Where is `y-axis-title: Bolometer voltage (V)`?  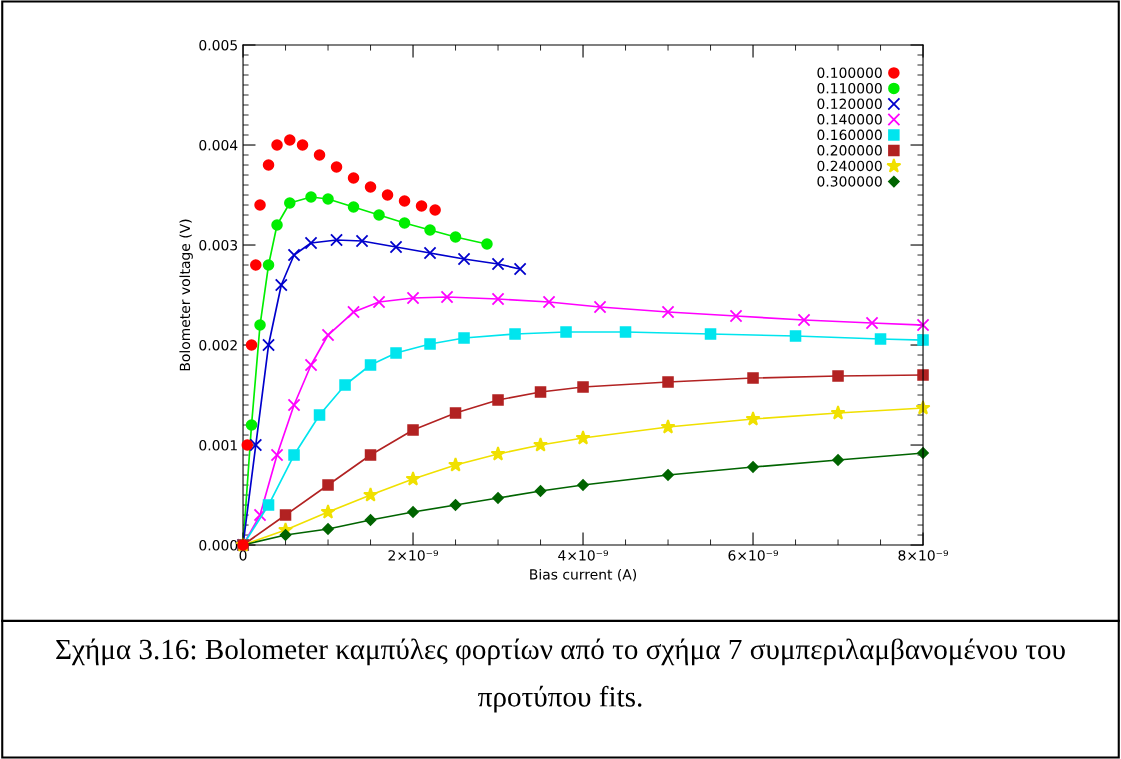 y-axis-title: Bolometer voltage (V) is located at coordinates (186, 295).